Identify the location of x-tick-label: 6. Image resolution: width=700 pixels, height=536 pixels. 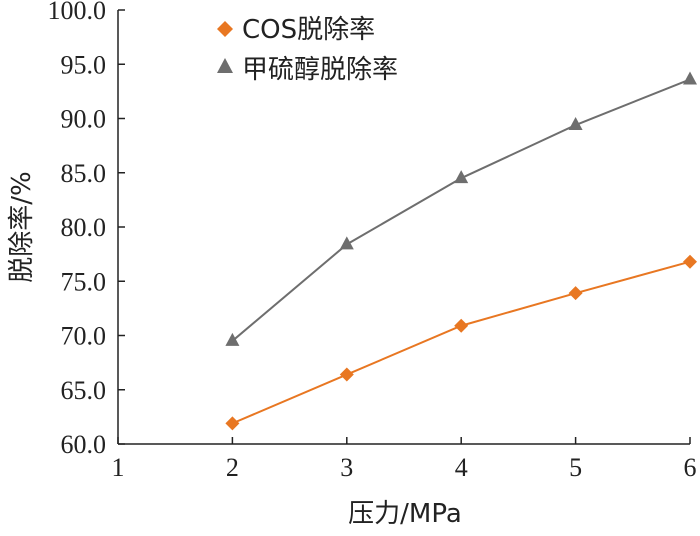
(690, 467).